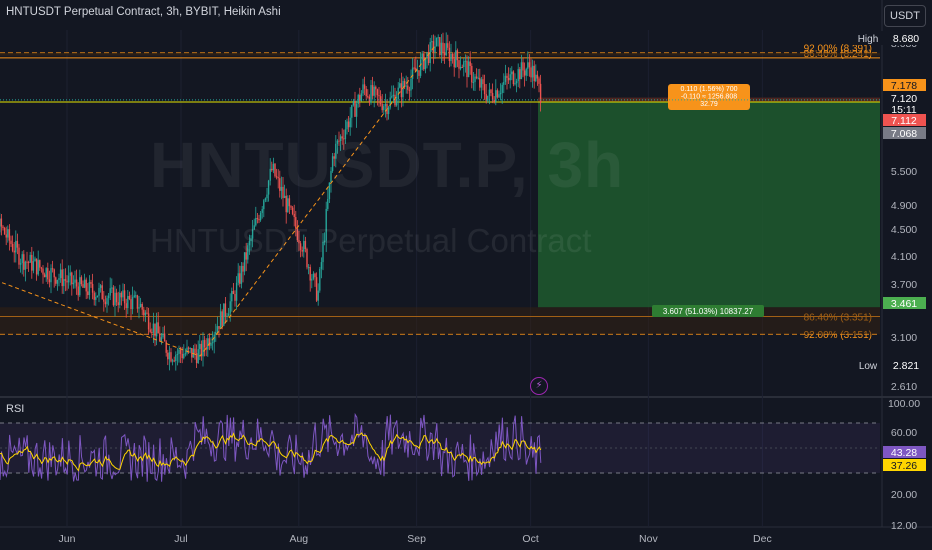 Image resolution: width=932 pixels, height=550 pixels. I want to click on high-value: 8.680, so click(906, 39).